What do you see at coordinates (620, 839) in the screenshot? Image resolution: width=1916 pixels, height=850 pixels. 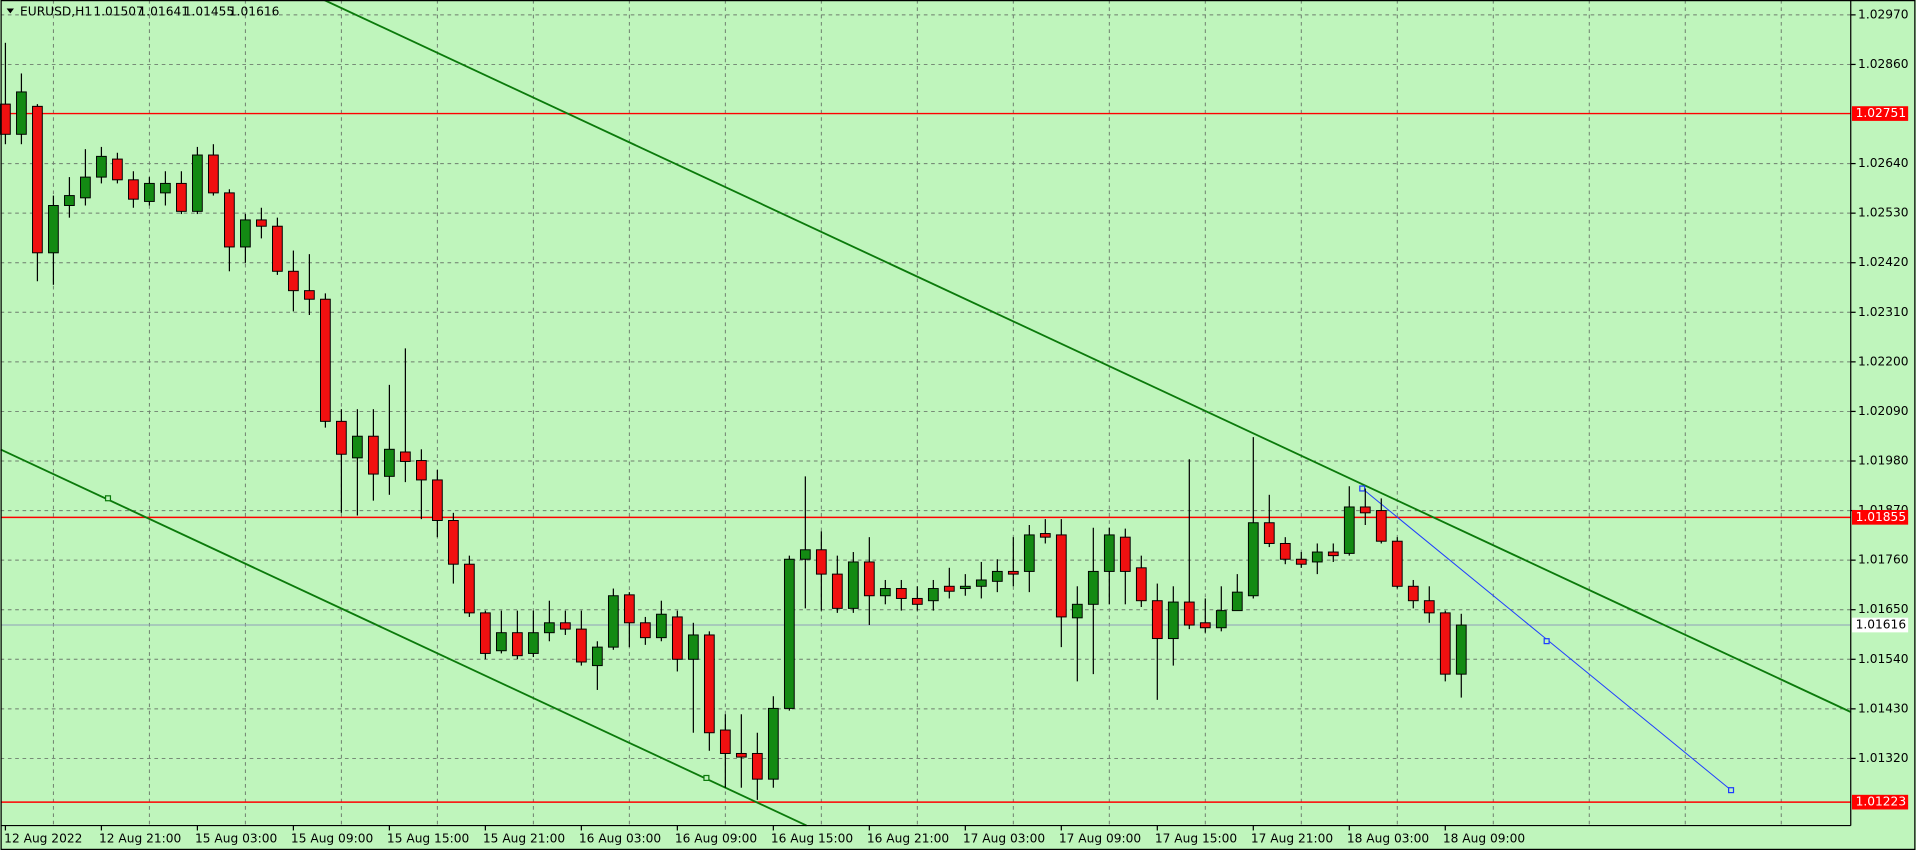 I see `x-tick-label: 16 Aug 03:00` at bounding box center [620, 839].